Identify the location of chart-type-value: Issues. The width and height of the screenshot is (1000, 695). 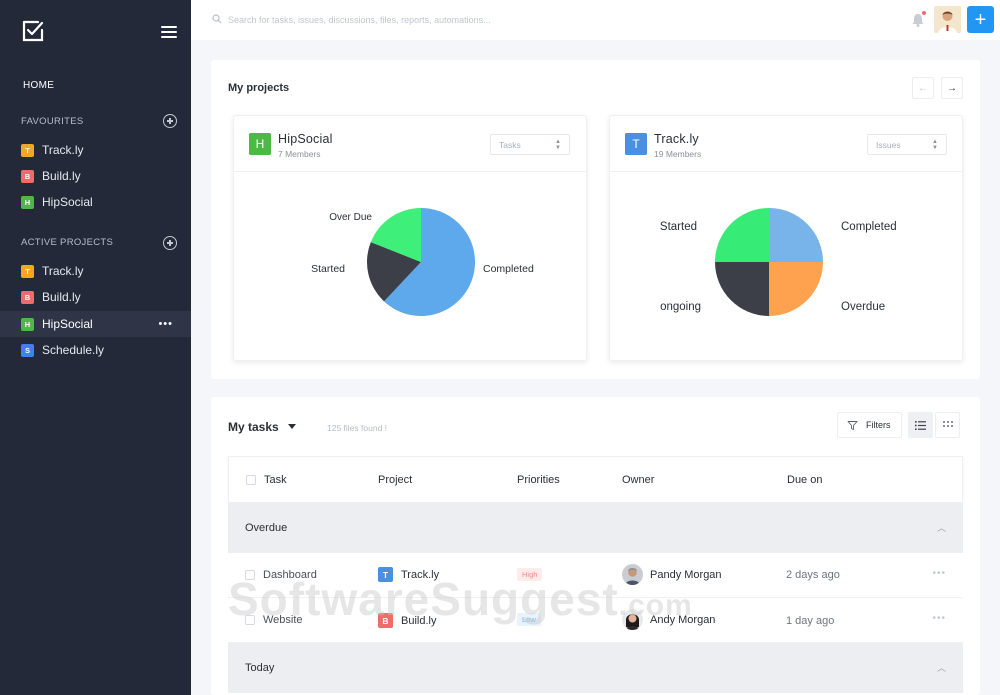
(888, 144).